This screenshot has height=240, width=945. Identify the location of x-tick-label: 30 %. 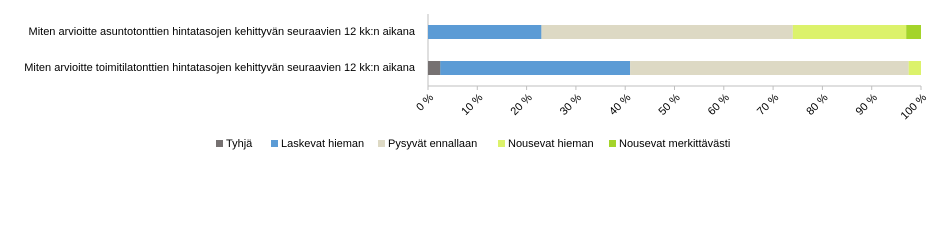
(571, 105).